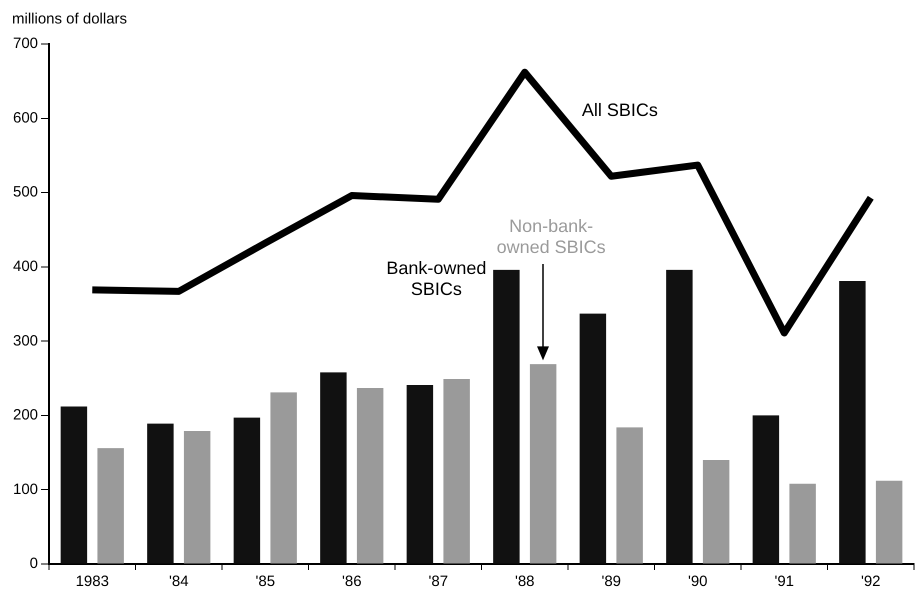 Image resolution: width=924 pixels, height=594 pixels. What do you see at coordinates (784, 581) in the screenshot?
I see `x-tick-label: '91` at bounding box center [784, 581].